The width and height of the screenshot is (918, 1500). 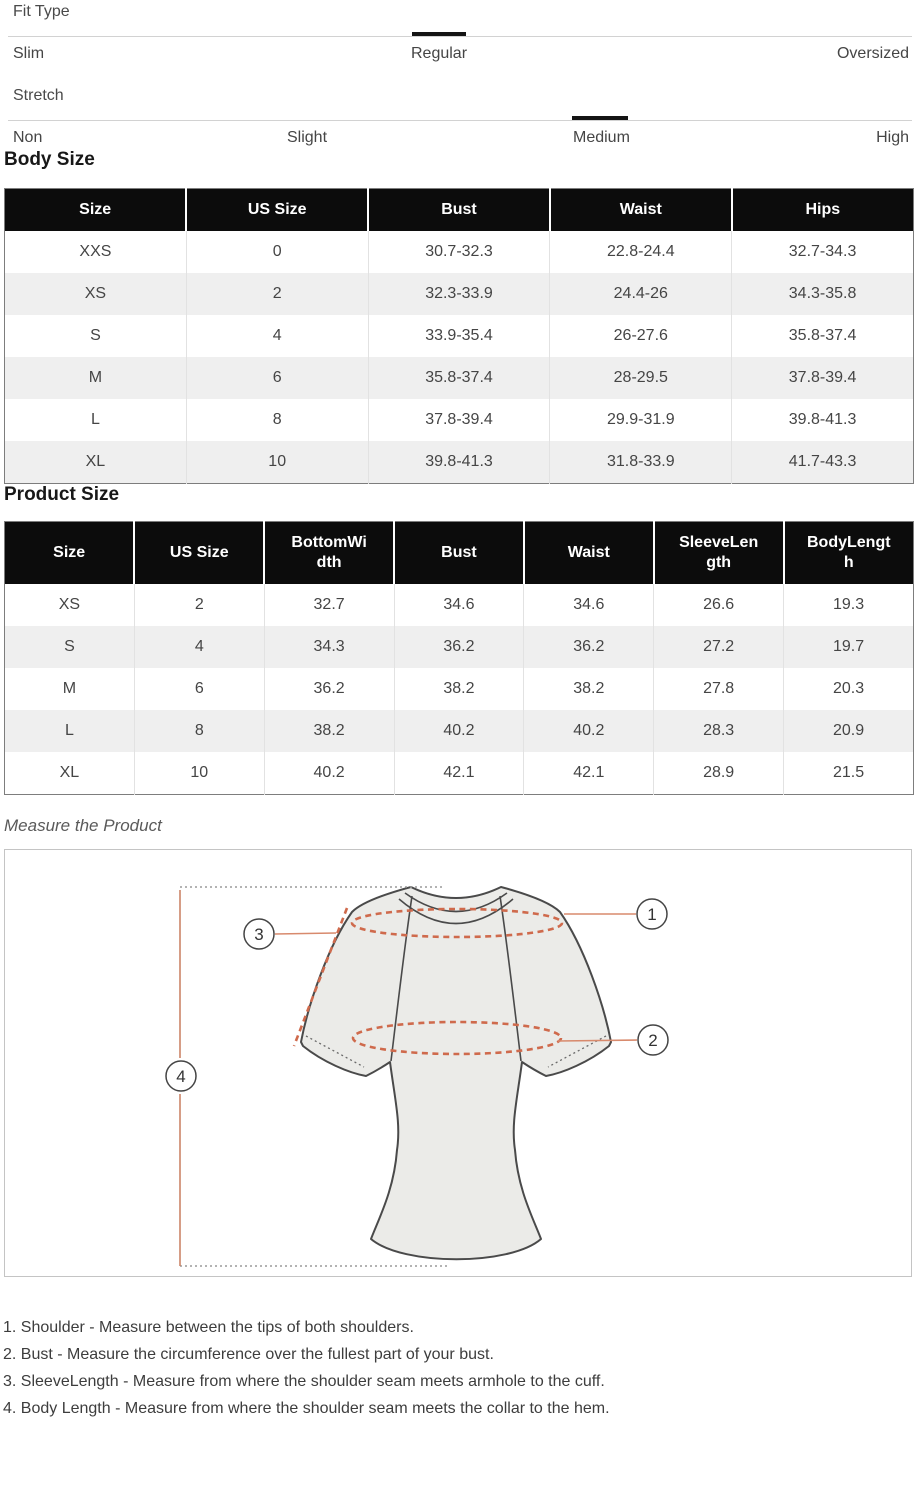 I want to click on stretch-selector: Stretch Non Slight Medium High, so click(x=459, y=117).